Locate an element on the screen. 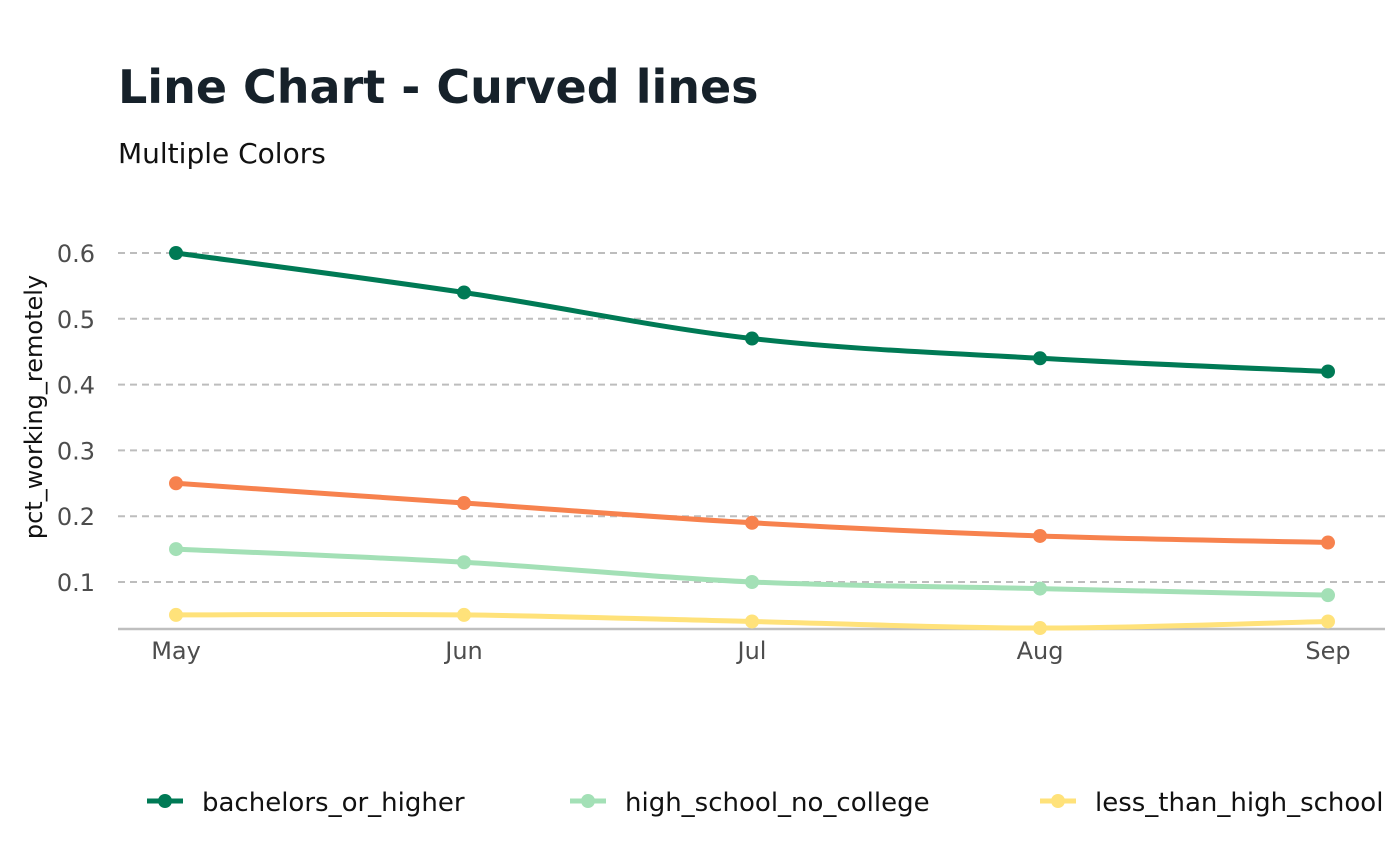  y-tick-label: 0.5 is located at coordinates (76, 320).